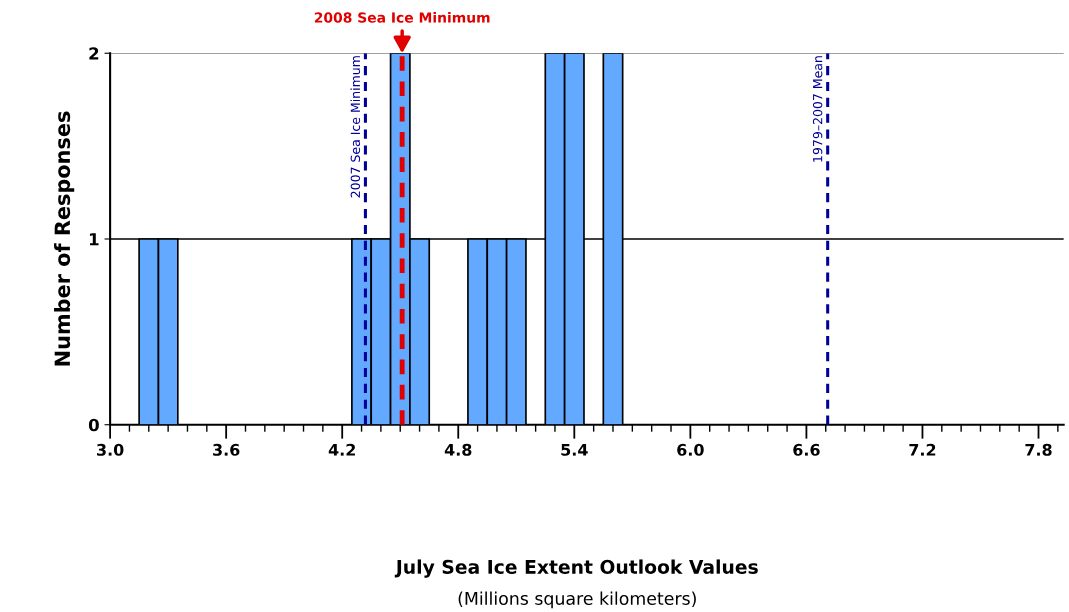 The image size is (1069, 612). I want to click on x-tick-label: 4.2, so click(341, 449).